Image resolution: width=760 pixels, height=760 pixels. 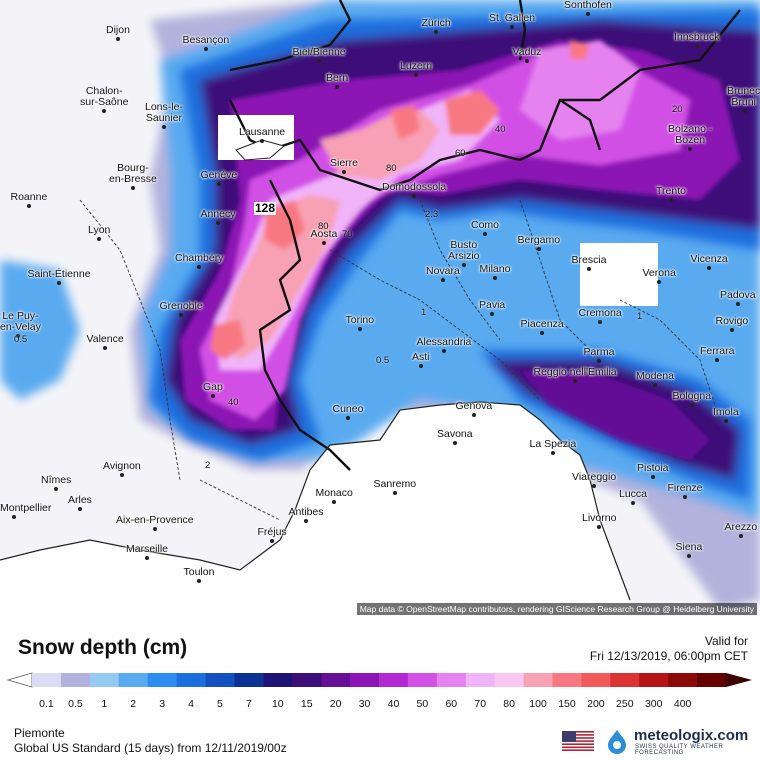 What do you see at coordinates (709, 259) in the screenshot?
I see `city-label: Vicenza` at bounding box center [709, 259].